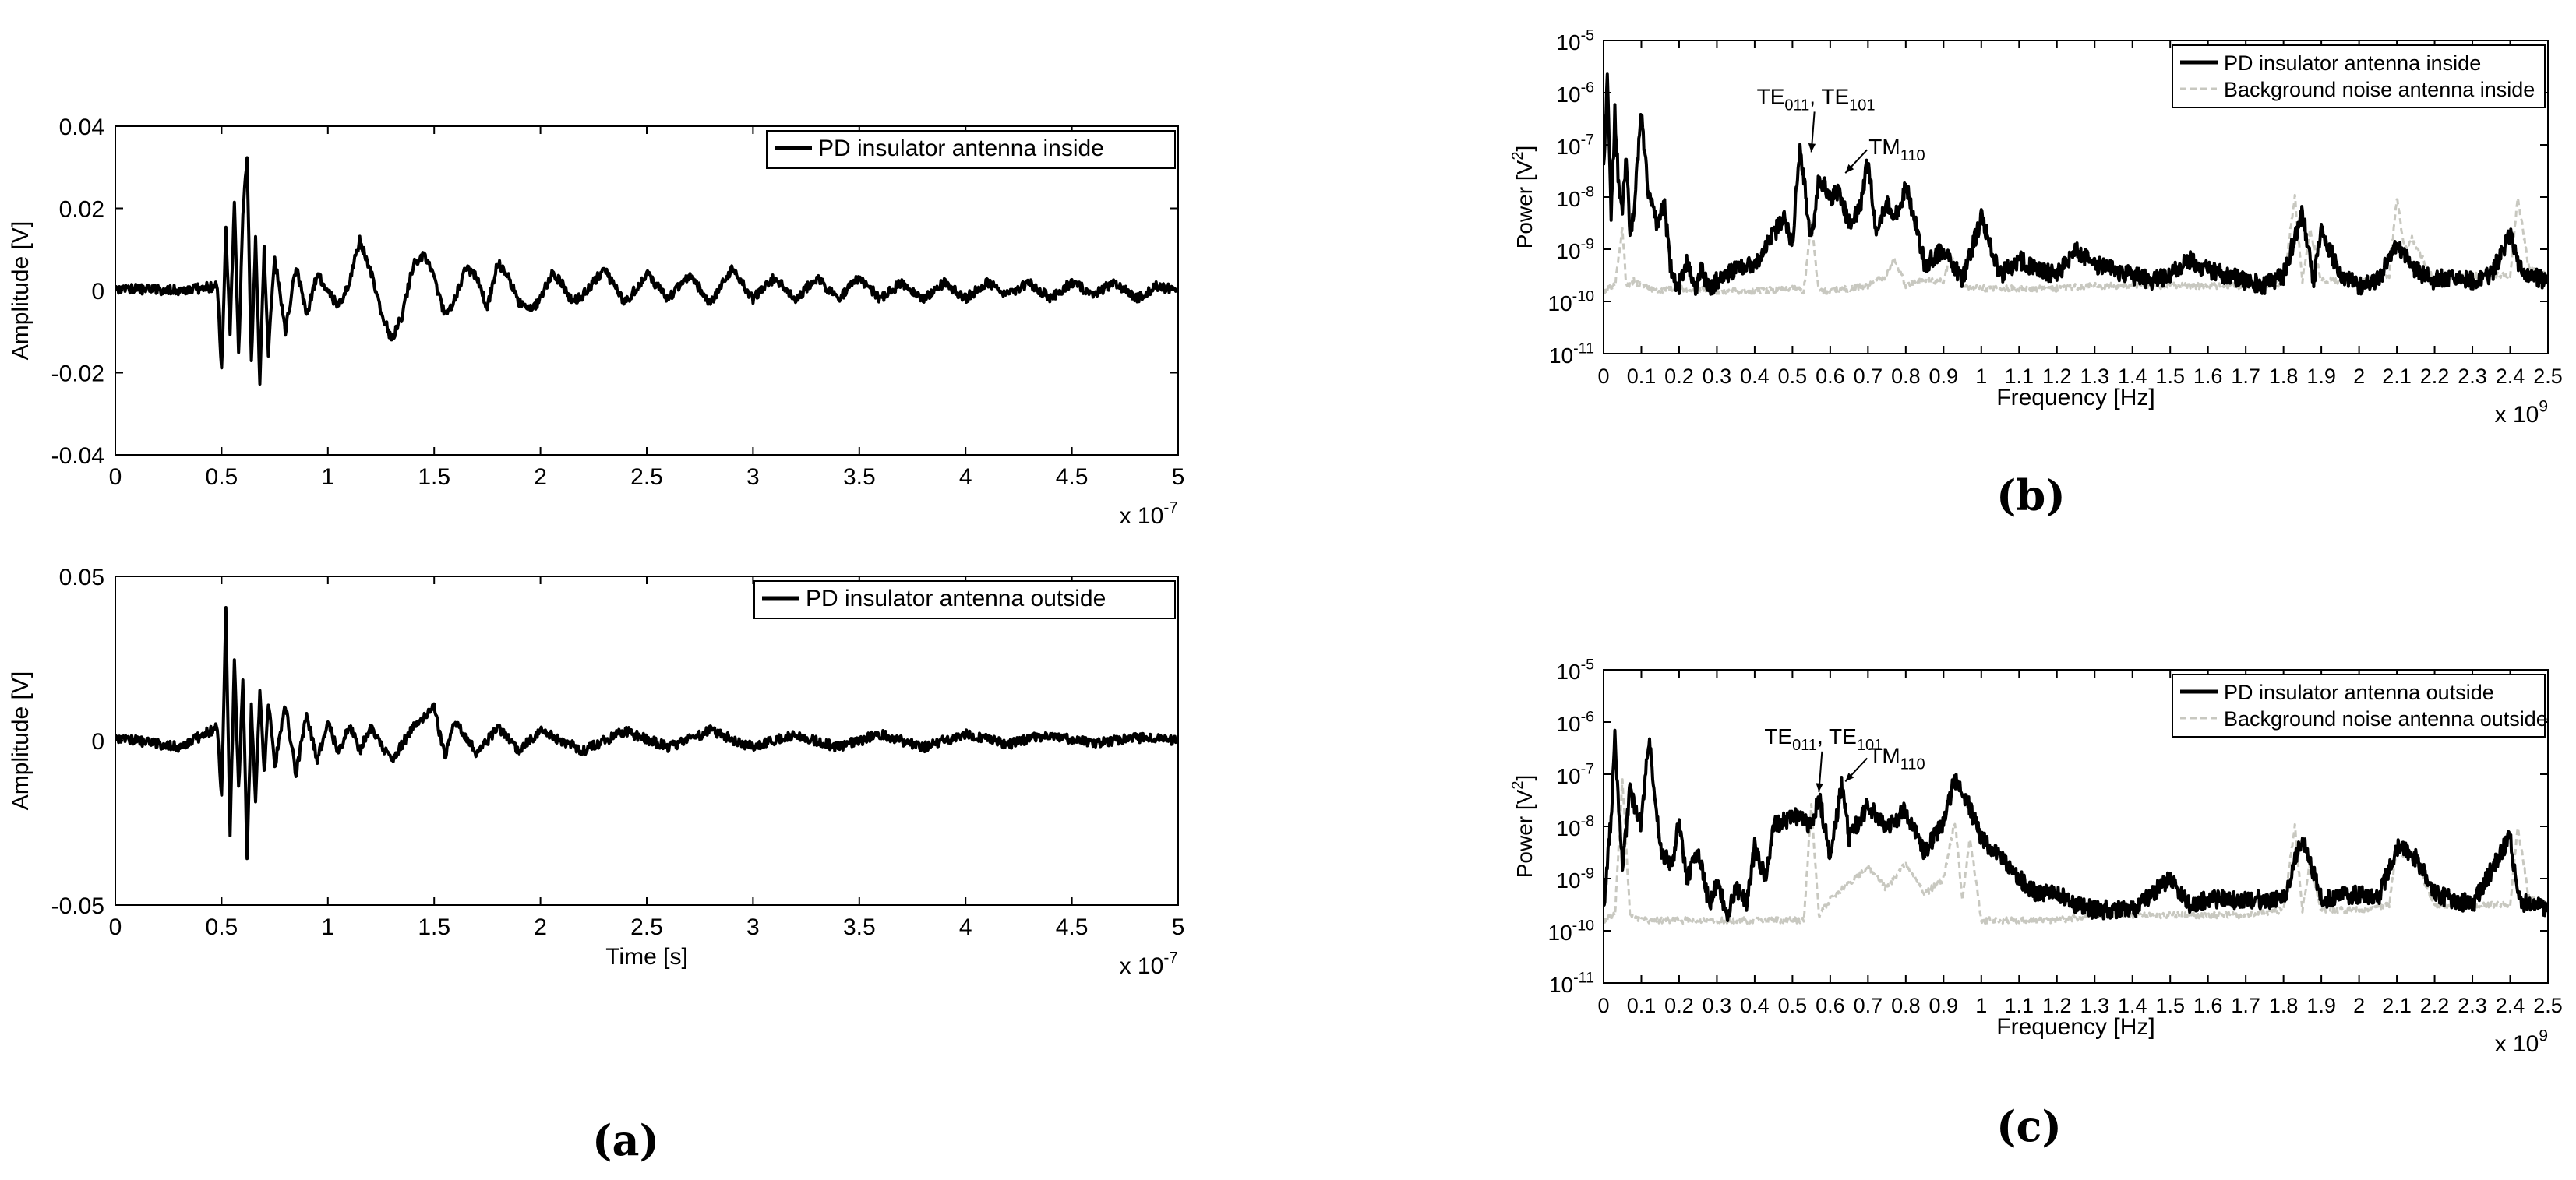 Image resolution: width=2576 pixels, height=1180 pixels. Describe the element at coordinates (2029, 1126) in the screenshot. I see `caption-c: (c)` at that location.